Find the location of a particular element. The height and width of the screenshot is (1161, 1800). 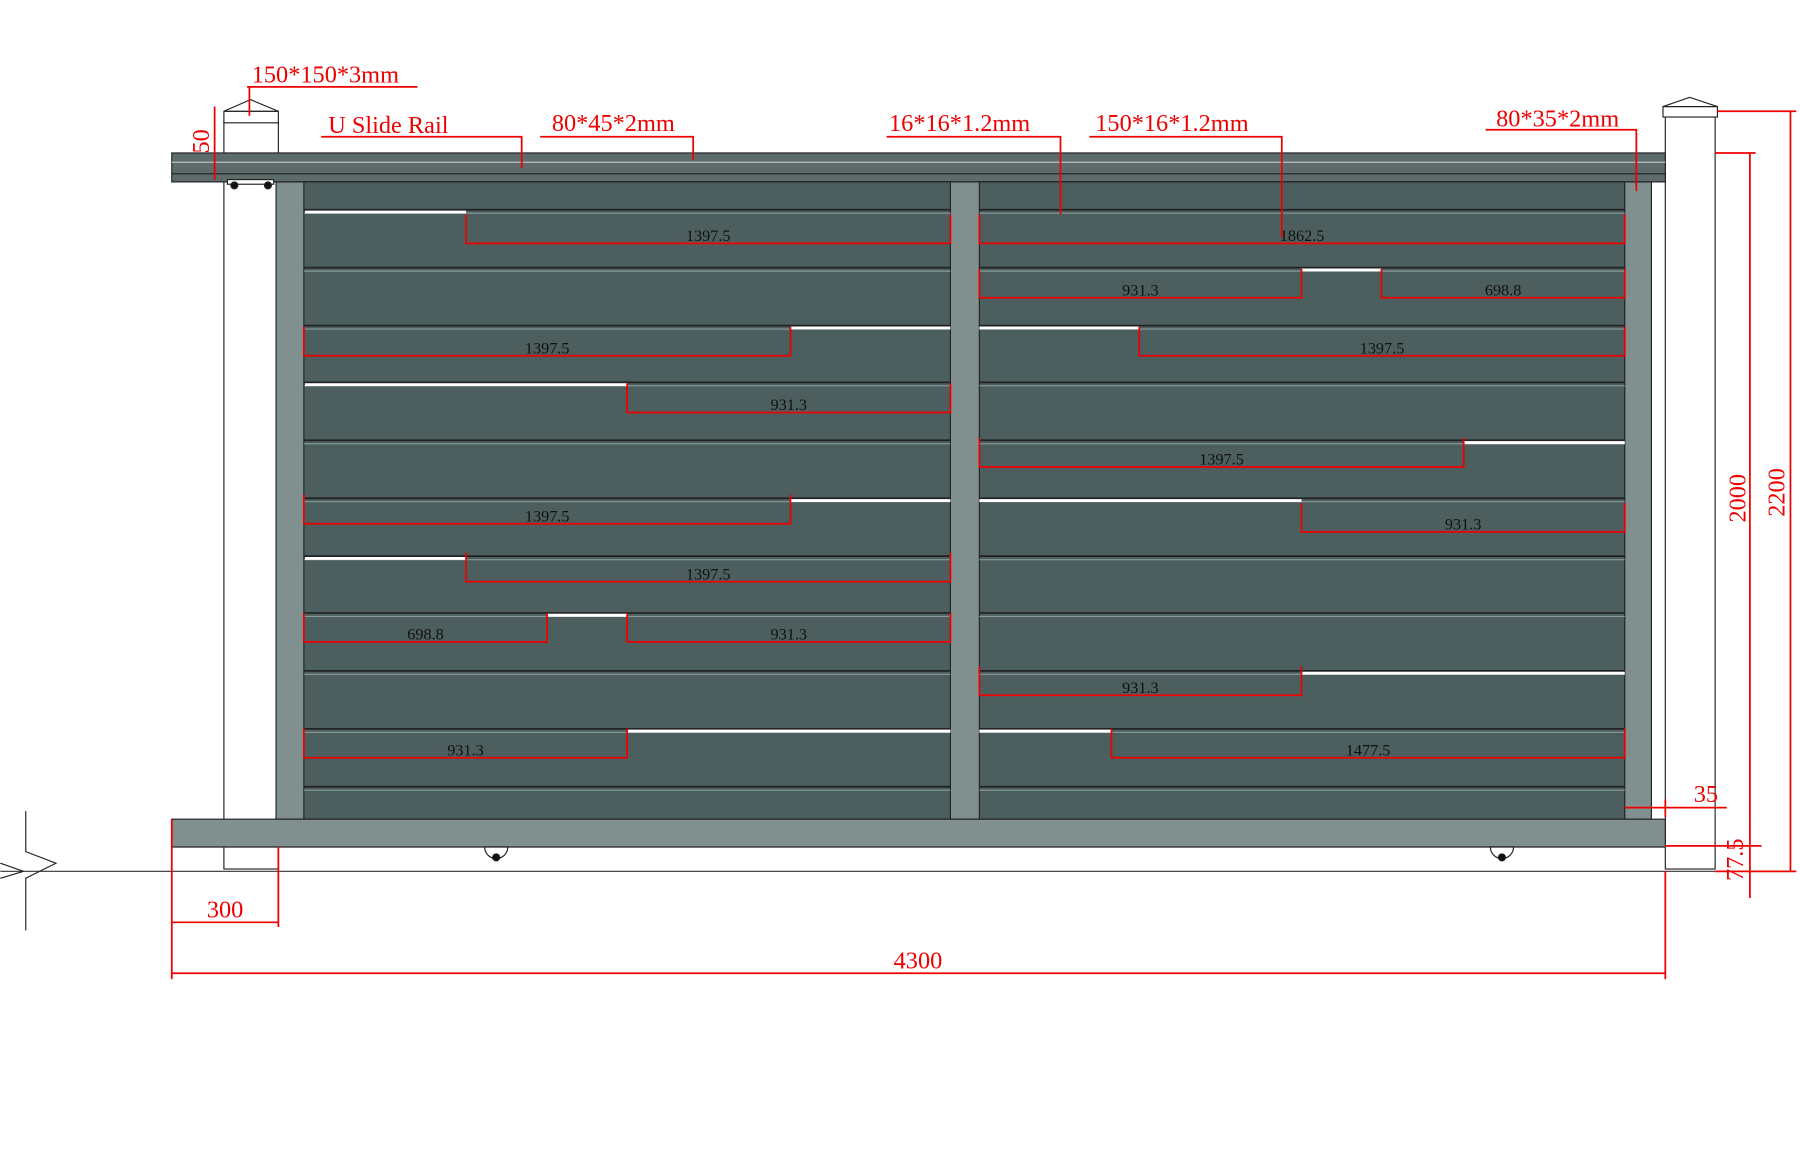

dimension-label: 2000 is located at coordinates (1737, 498).